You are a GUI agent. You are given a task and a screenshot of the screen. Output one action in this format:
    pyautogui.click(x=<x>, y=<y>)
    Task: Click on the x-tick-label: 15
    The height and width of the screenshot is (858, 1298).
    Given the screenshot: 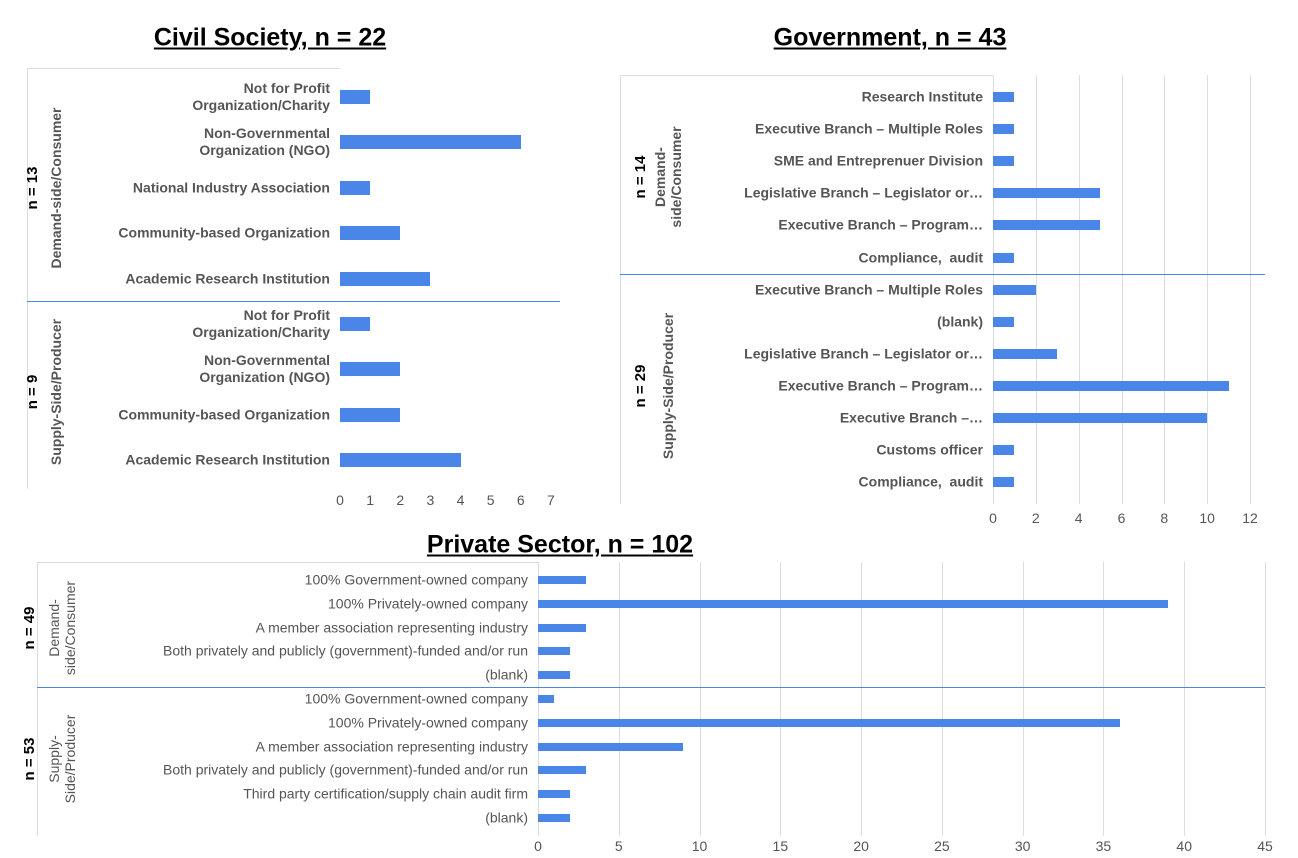 What is the action you would take?
    pyautogui.click(x=780, y=846)
    